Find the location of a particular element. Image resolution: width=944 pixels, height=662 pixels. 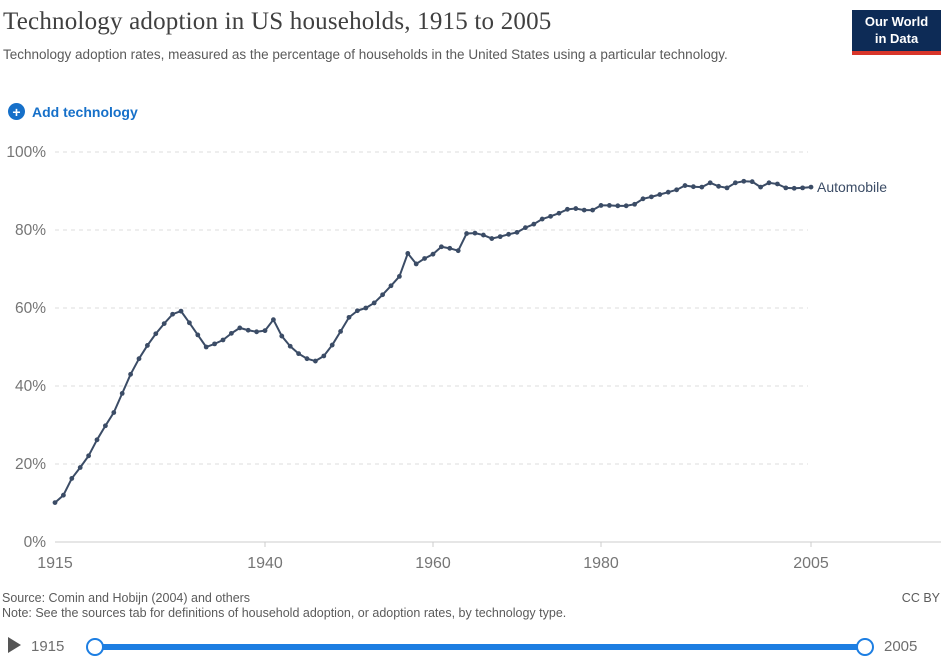

x-tick-label: 1940 is located at coordinates (265, 563).